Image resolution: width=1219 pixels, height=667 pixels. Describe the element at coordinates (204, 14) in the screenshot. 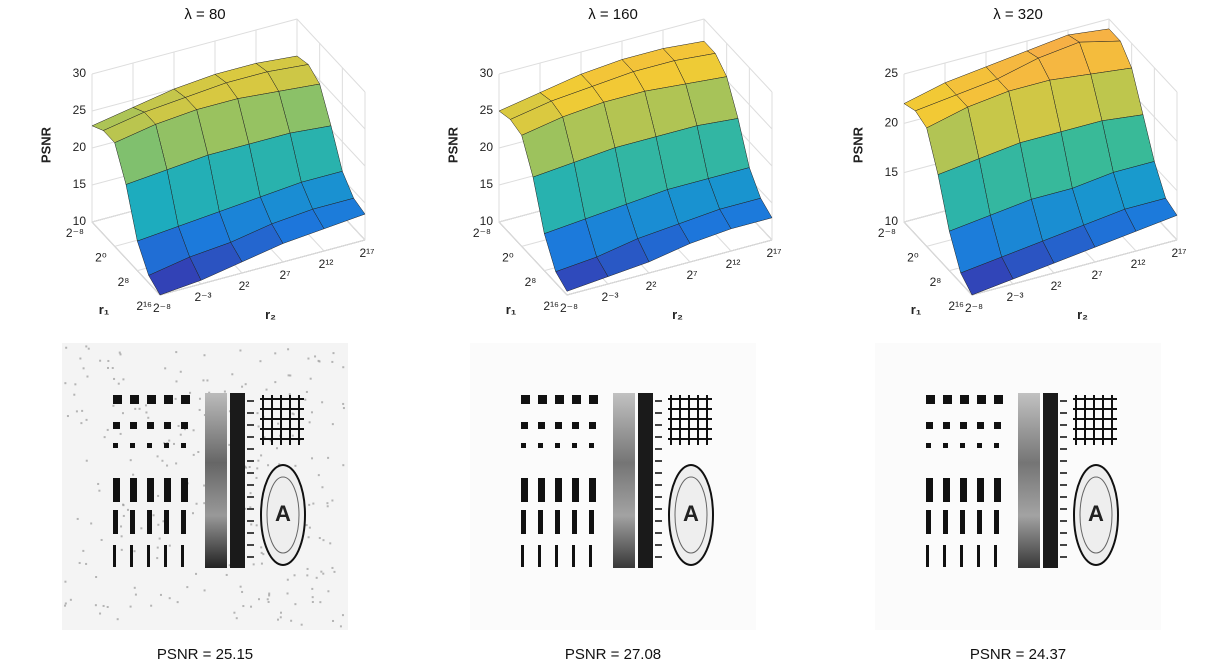

I see `chart-title: λ = 80` at that location.